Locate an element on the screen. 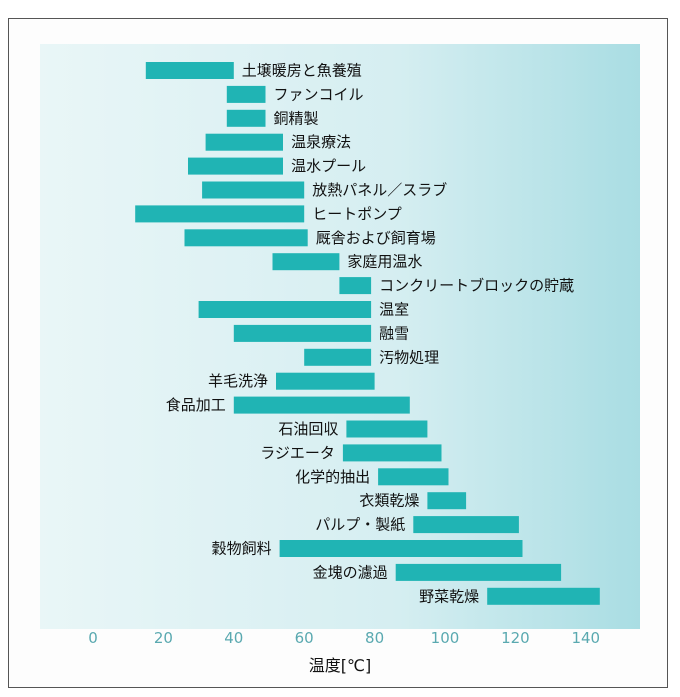 The height and width of the screenshot is (697, 680). x-axis-title: 温度[℃] is located at coordinates (340, 665).